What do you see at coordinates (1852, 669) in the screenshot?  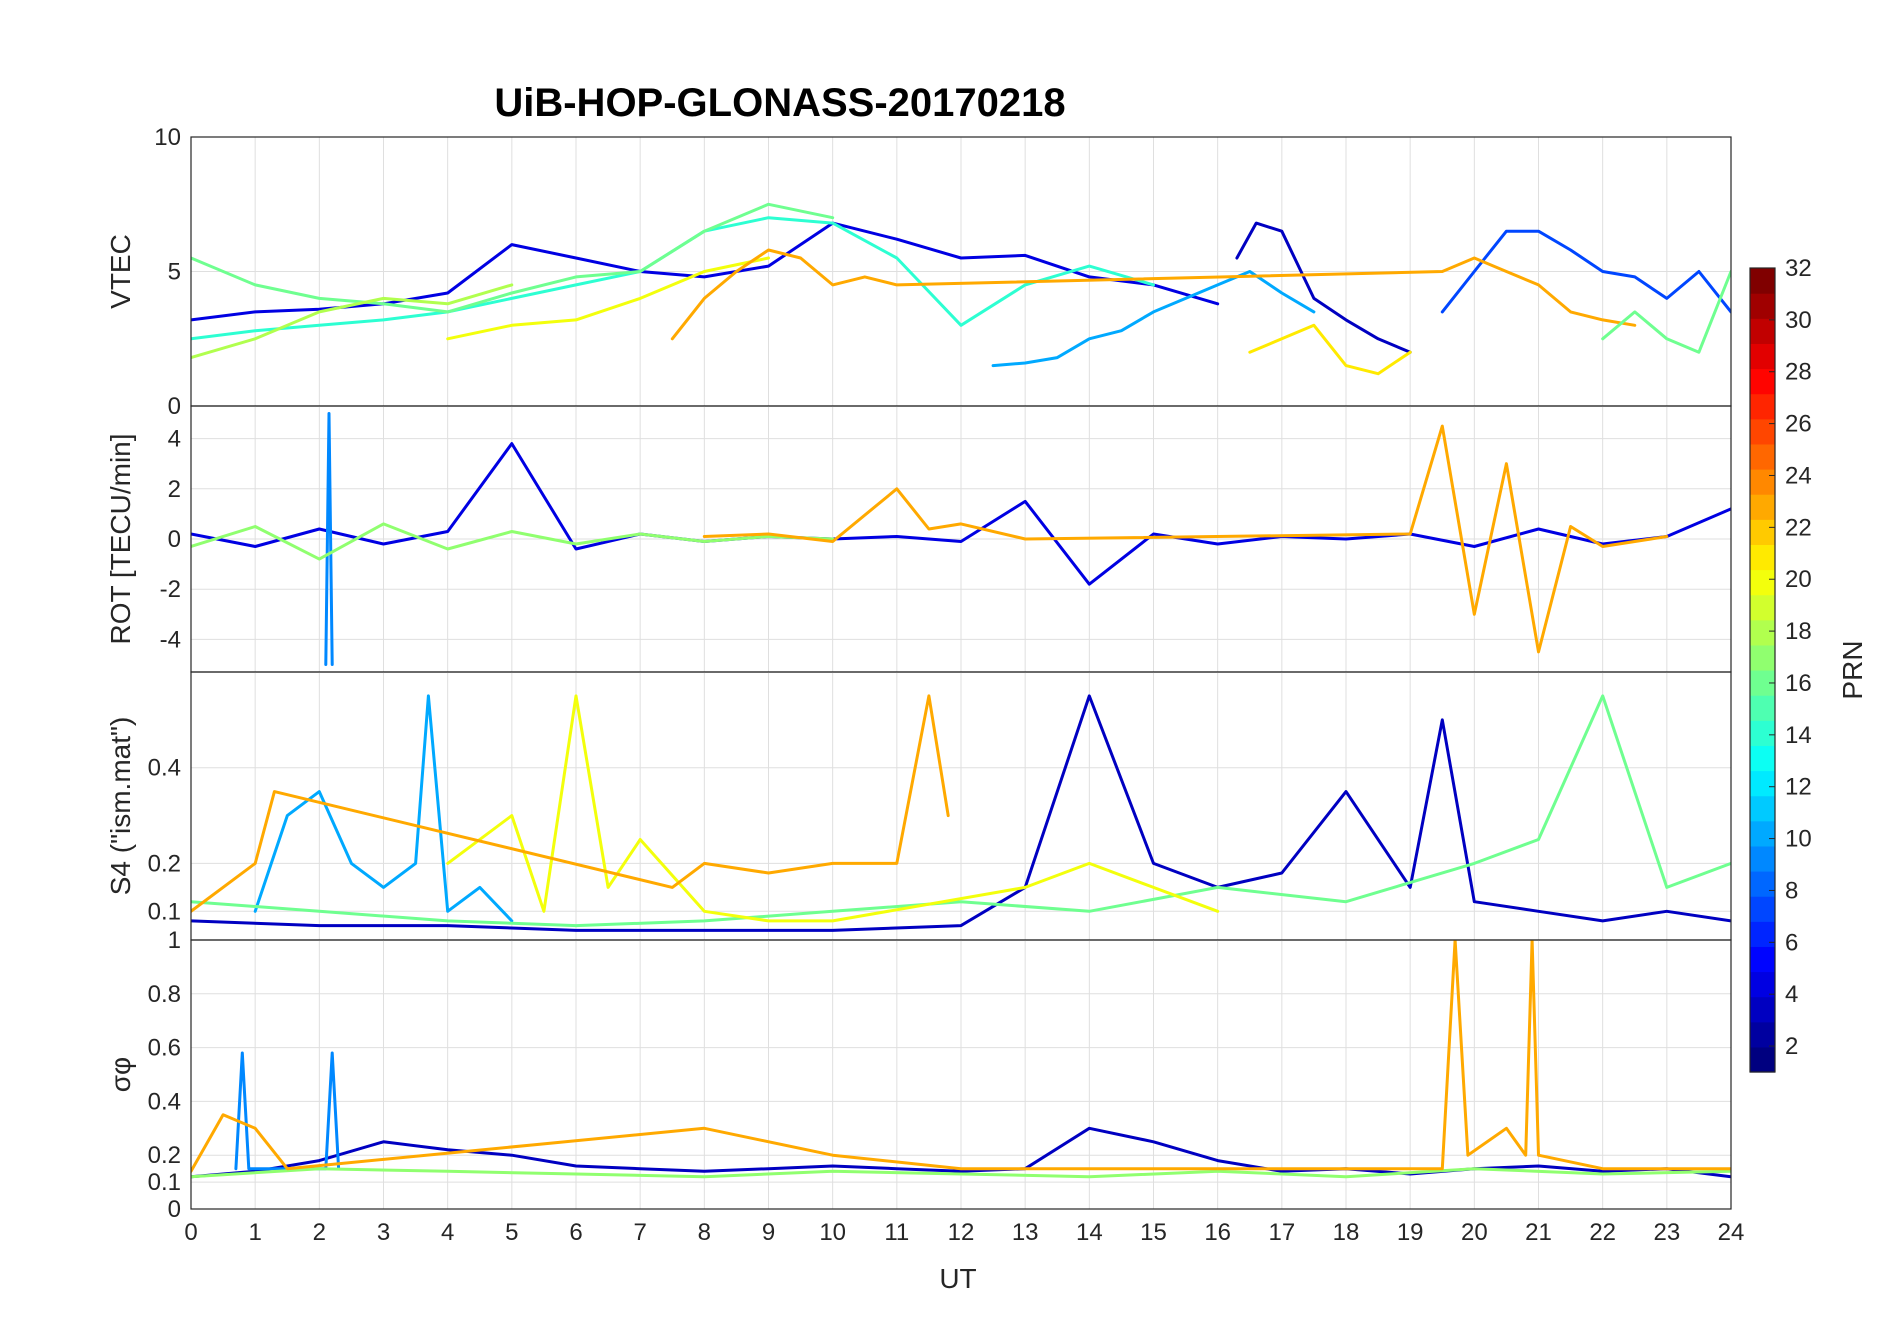 I see `colorbar-label: PRN` at bounding box center [1852, 669].